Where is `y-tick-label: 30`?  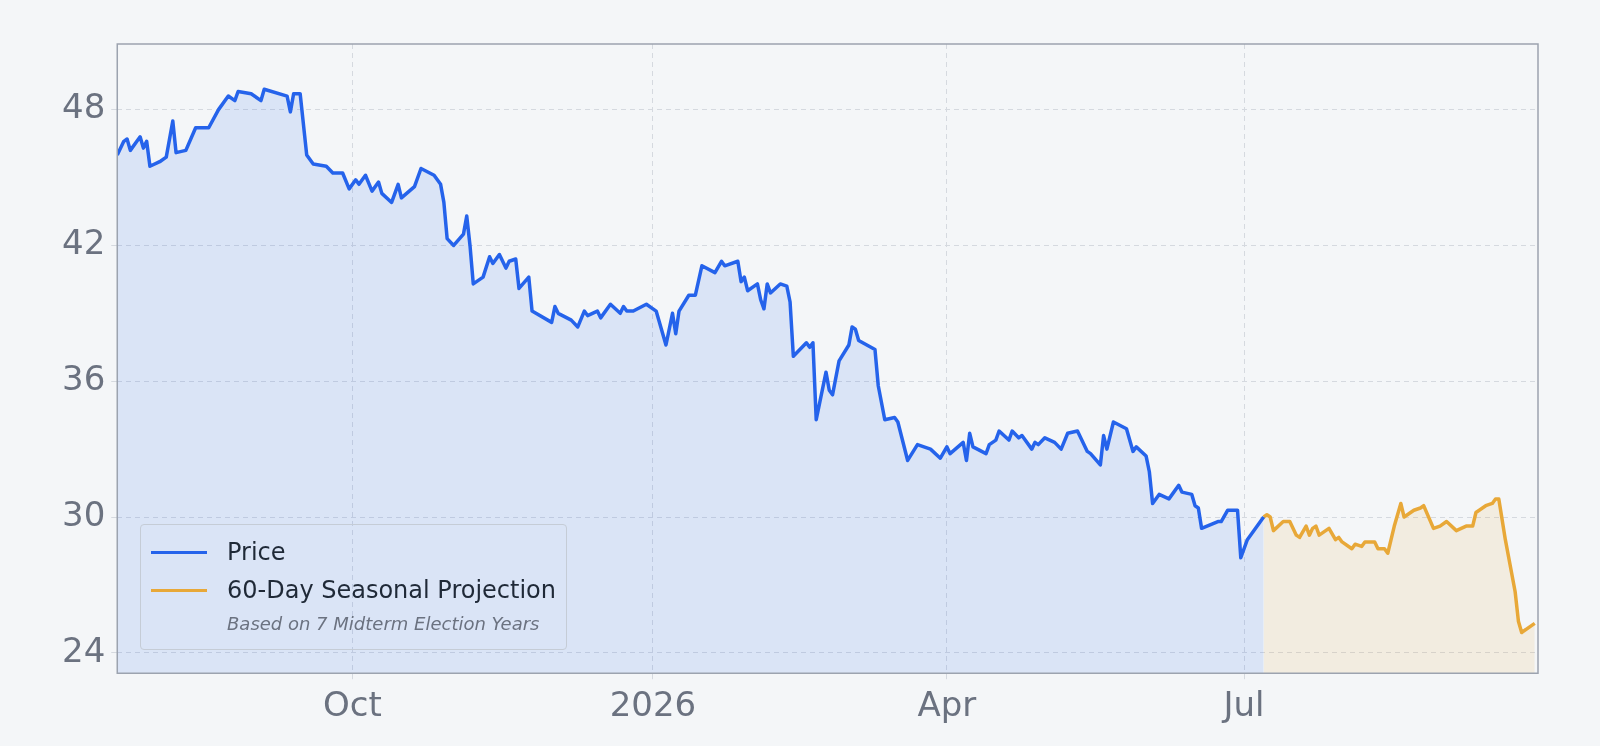 y-tick-label: 30 is located at coordinates (84, 513).